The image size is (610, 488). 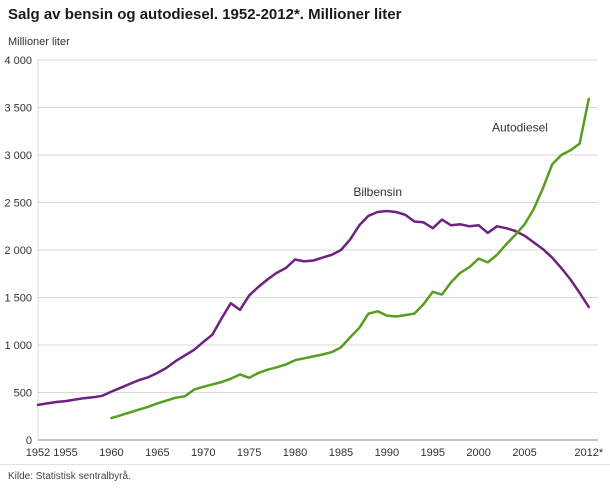 What do you see at coordinates (249, 453) in the screenshot?
I see `x-tick-label: 1975` at bounding box center [249, 453].